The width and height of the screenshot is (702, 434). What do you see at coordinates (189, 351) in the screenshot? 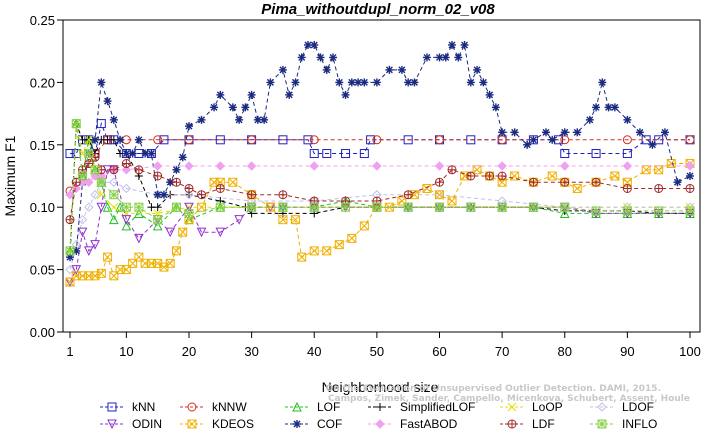
I see `x-tick-label: 20` at bounding box center [189, 351].